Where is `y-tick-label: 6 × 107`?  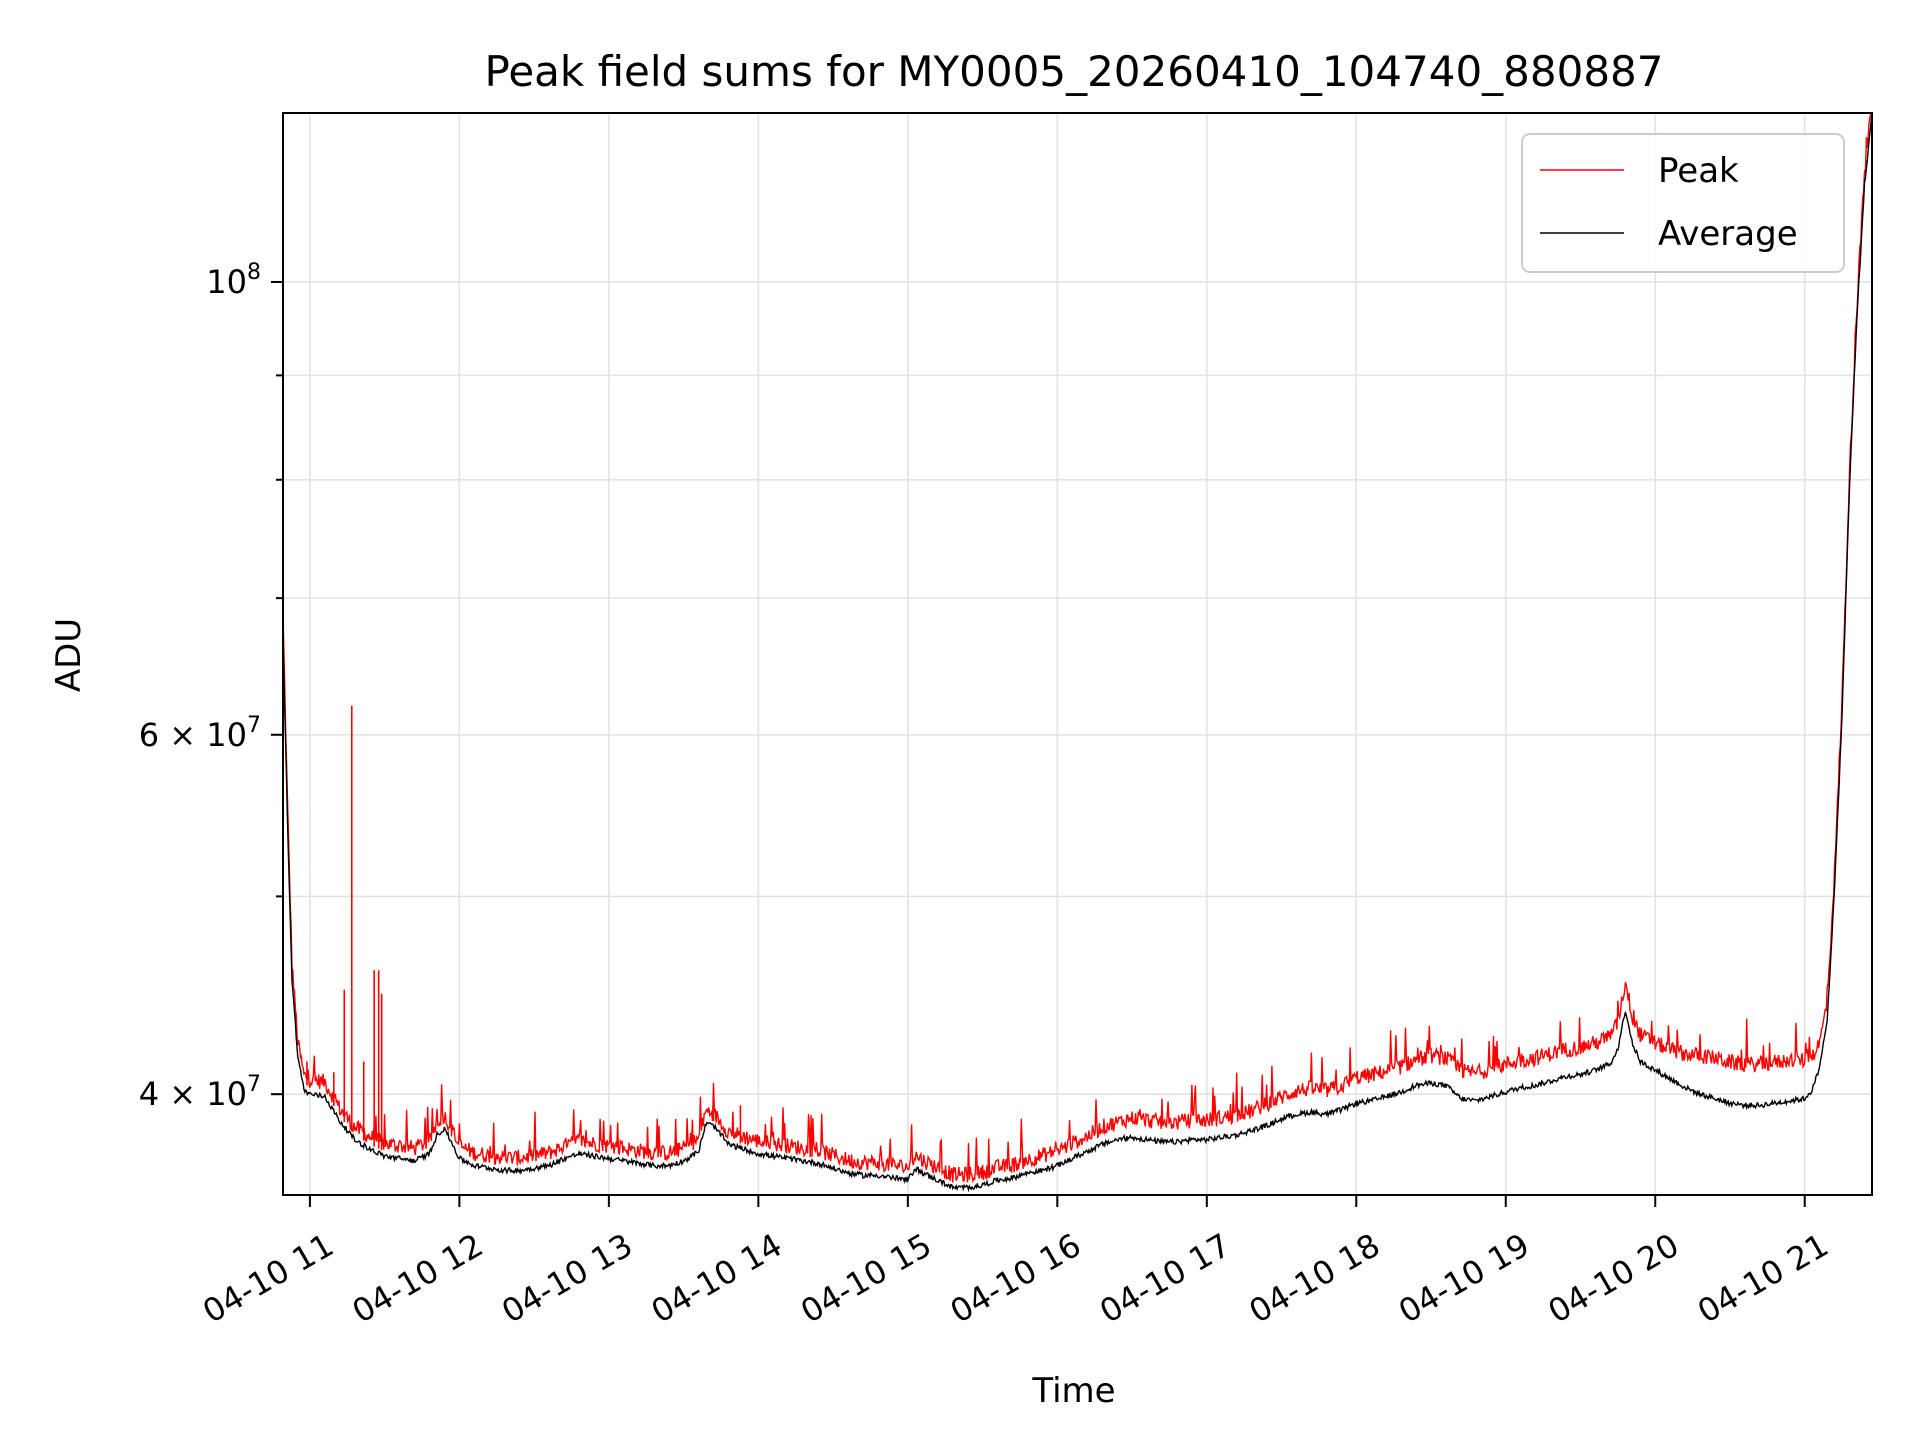
y-tick-label: 6 × 107 is located at coordinates (200, 733).